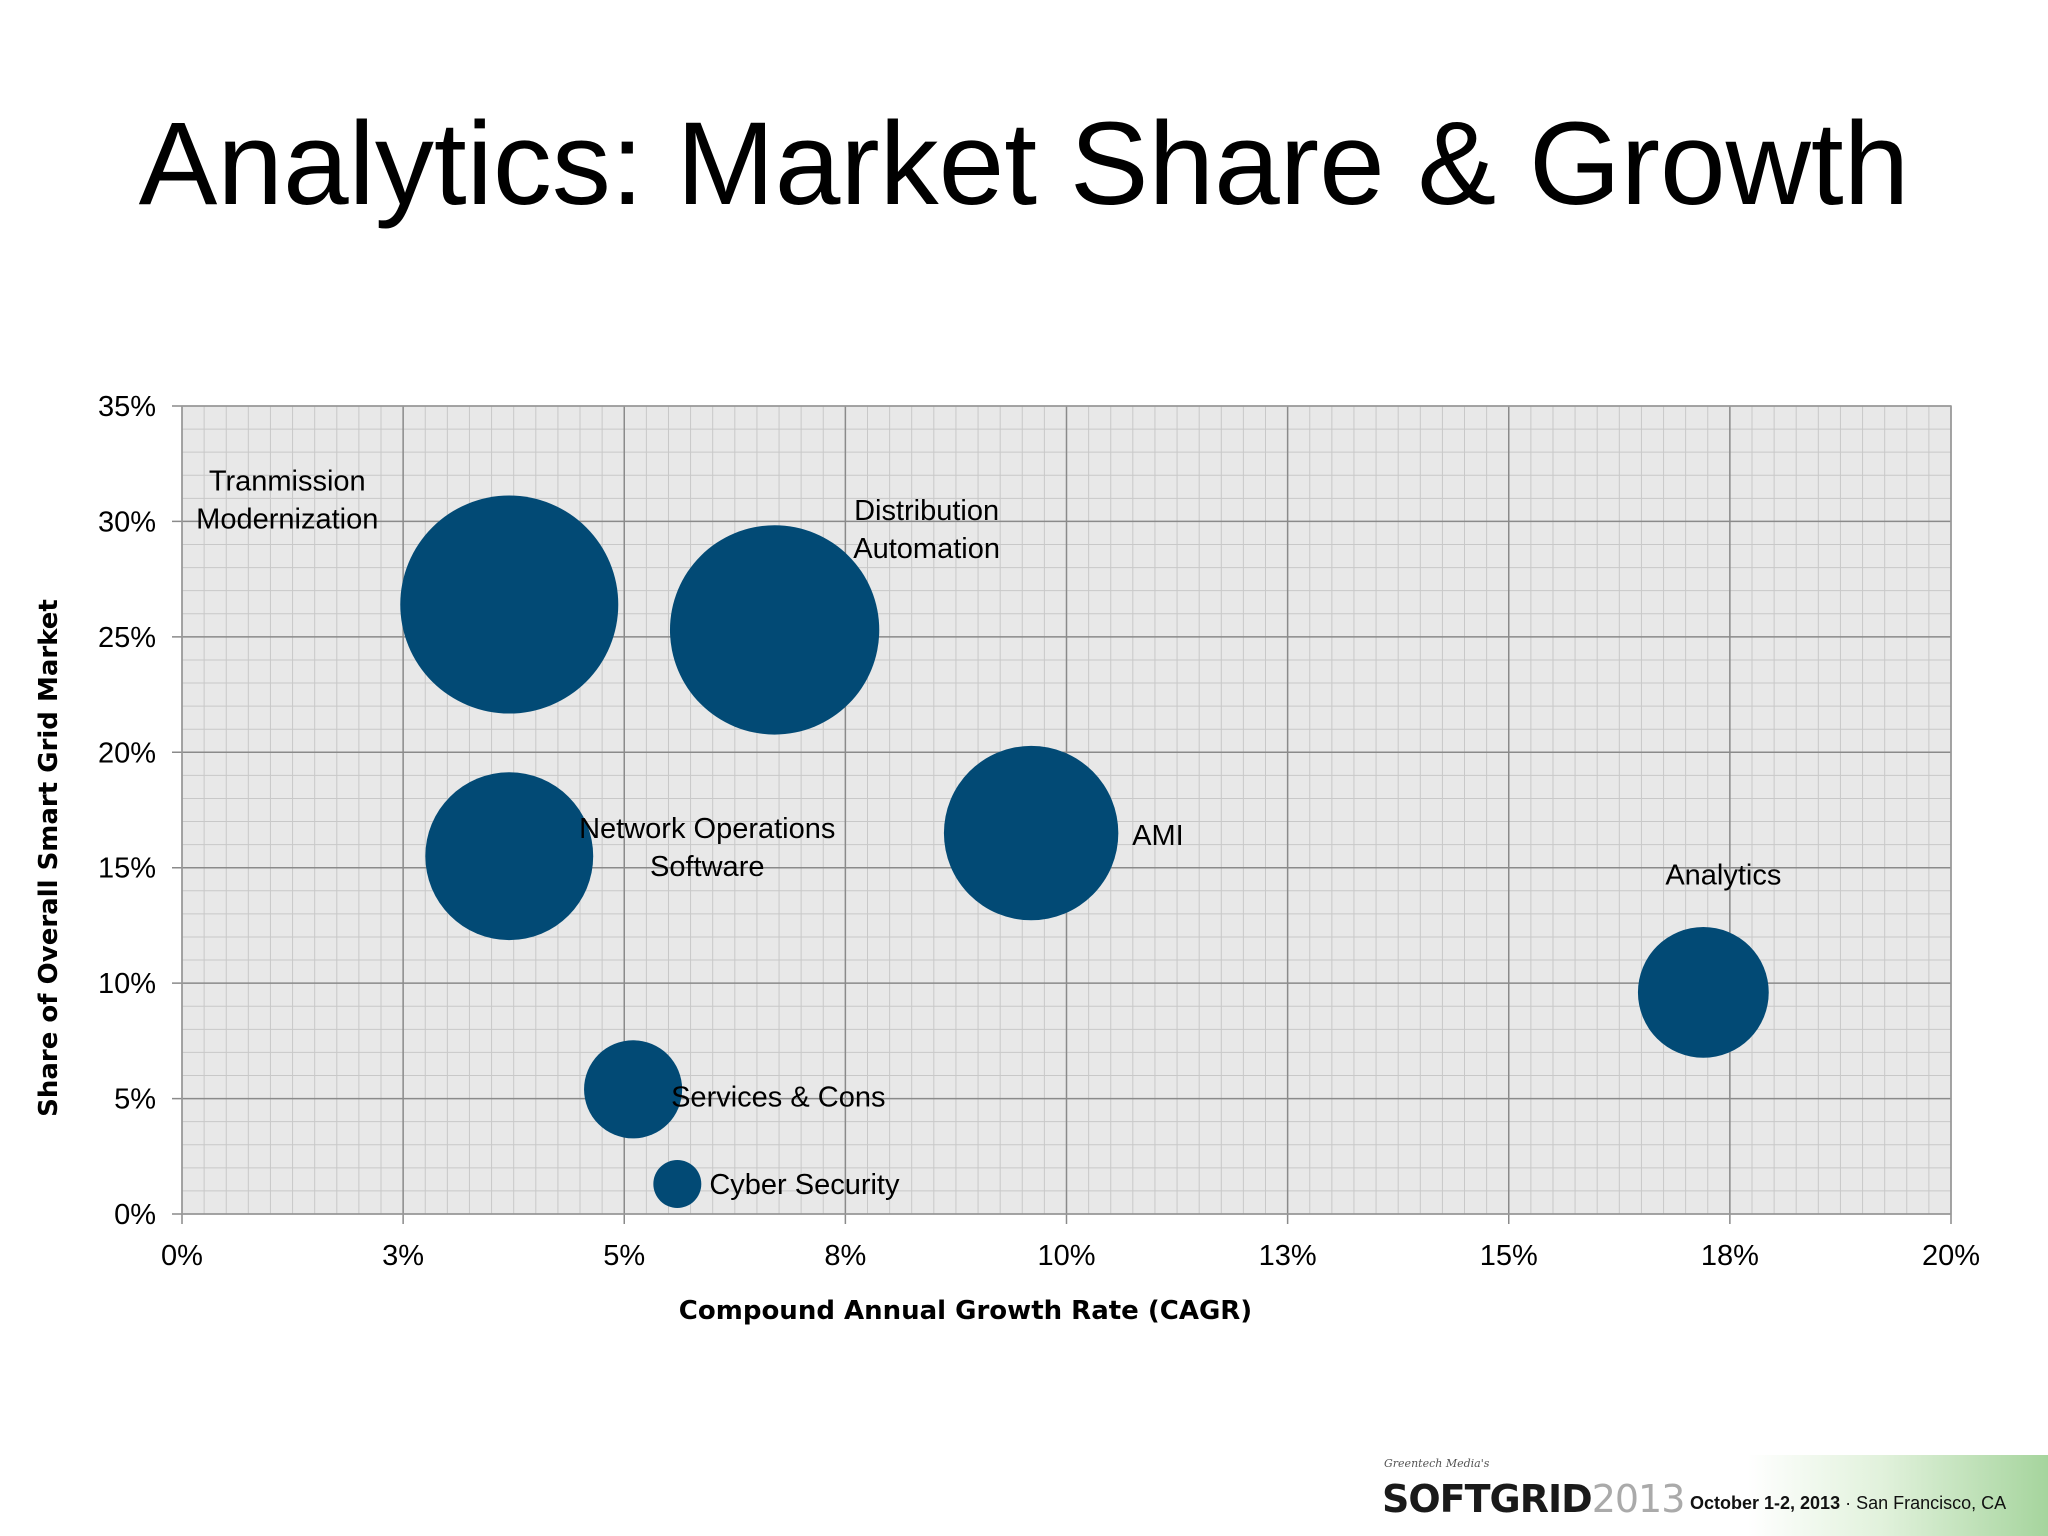 The width and height of the screenshot is (2048, 1536). Describe the element at coordinates (135, 1100) in the screenshot. I see `y-tick-label: 5%` at that location.